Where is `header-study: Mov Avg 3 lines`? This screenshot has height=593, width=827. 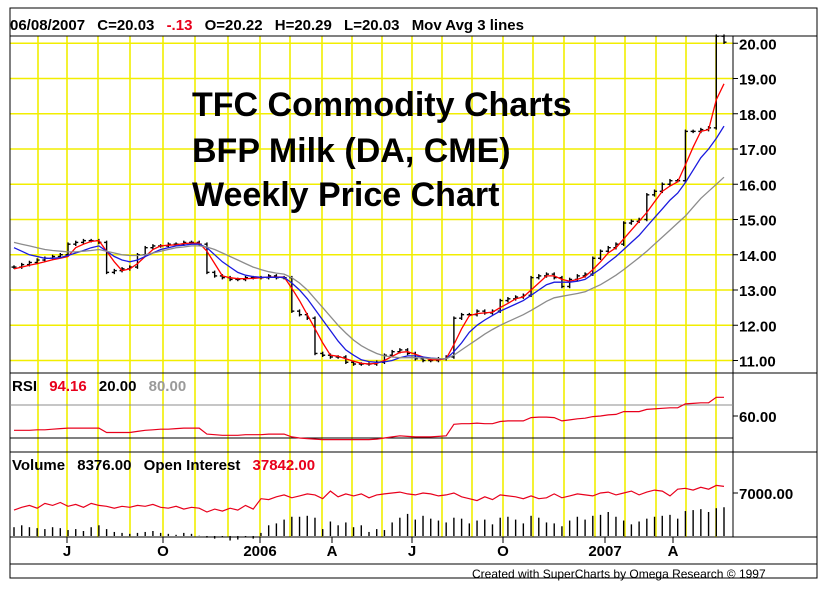 header-study: Mov Avg 3 lines is located at coordinates (468, 25).